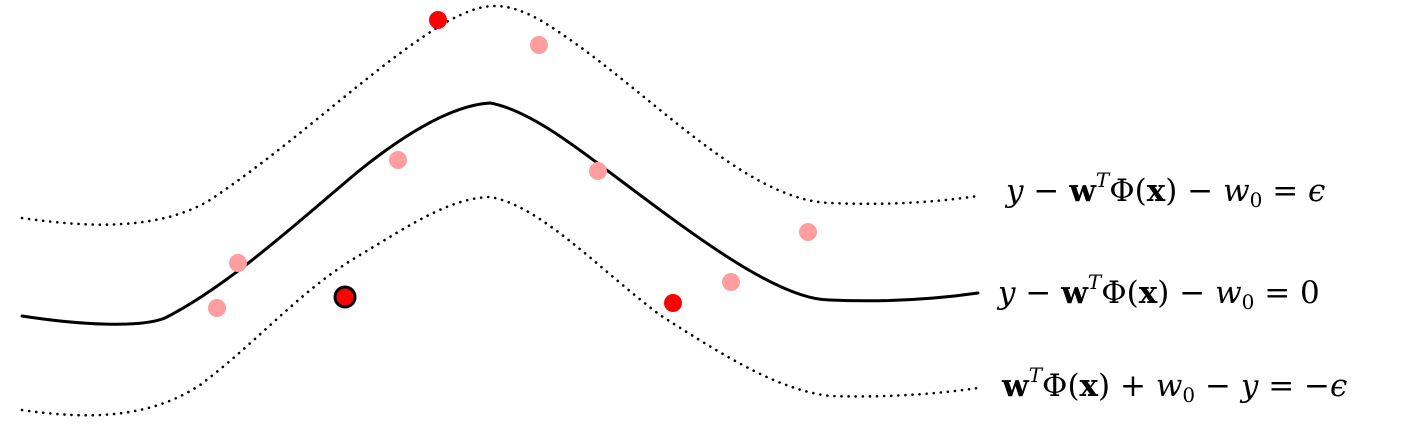 The image size is (1423, 447). I want to click on eq-symbol: ϵ, so click(1317, 191).